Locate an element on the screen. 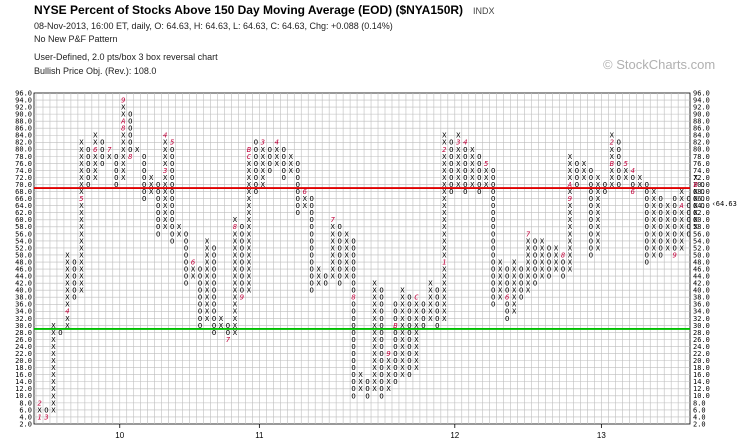  y-tick-label-right: 62.0 is located at coordinates (701, 213).